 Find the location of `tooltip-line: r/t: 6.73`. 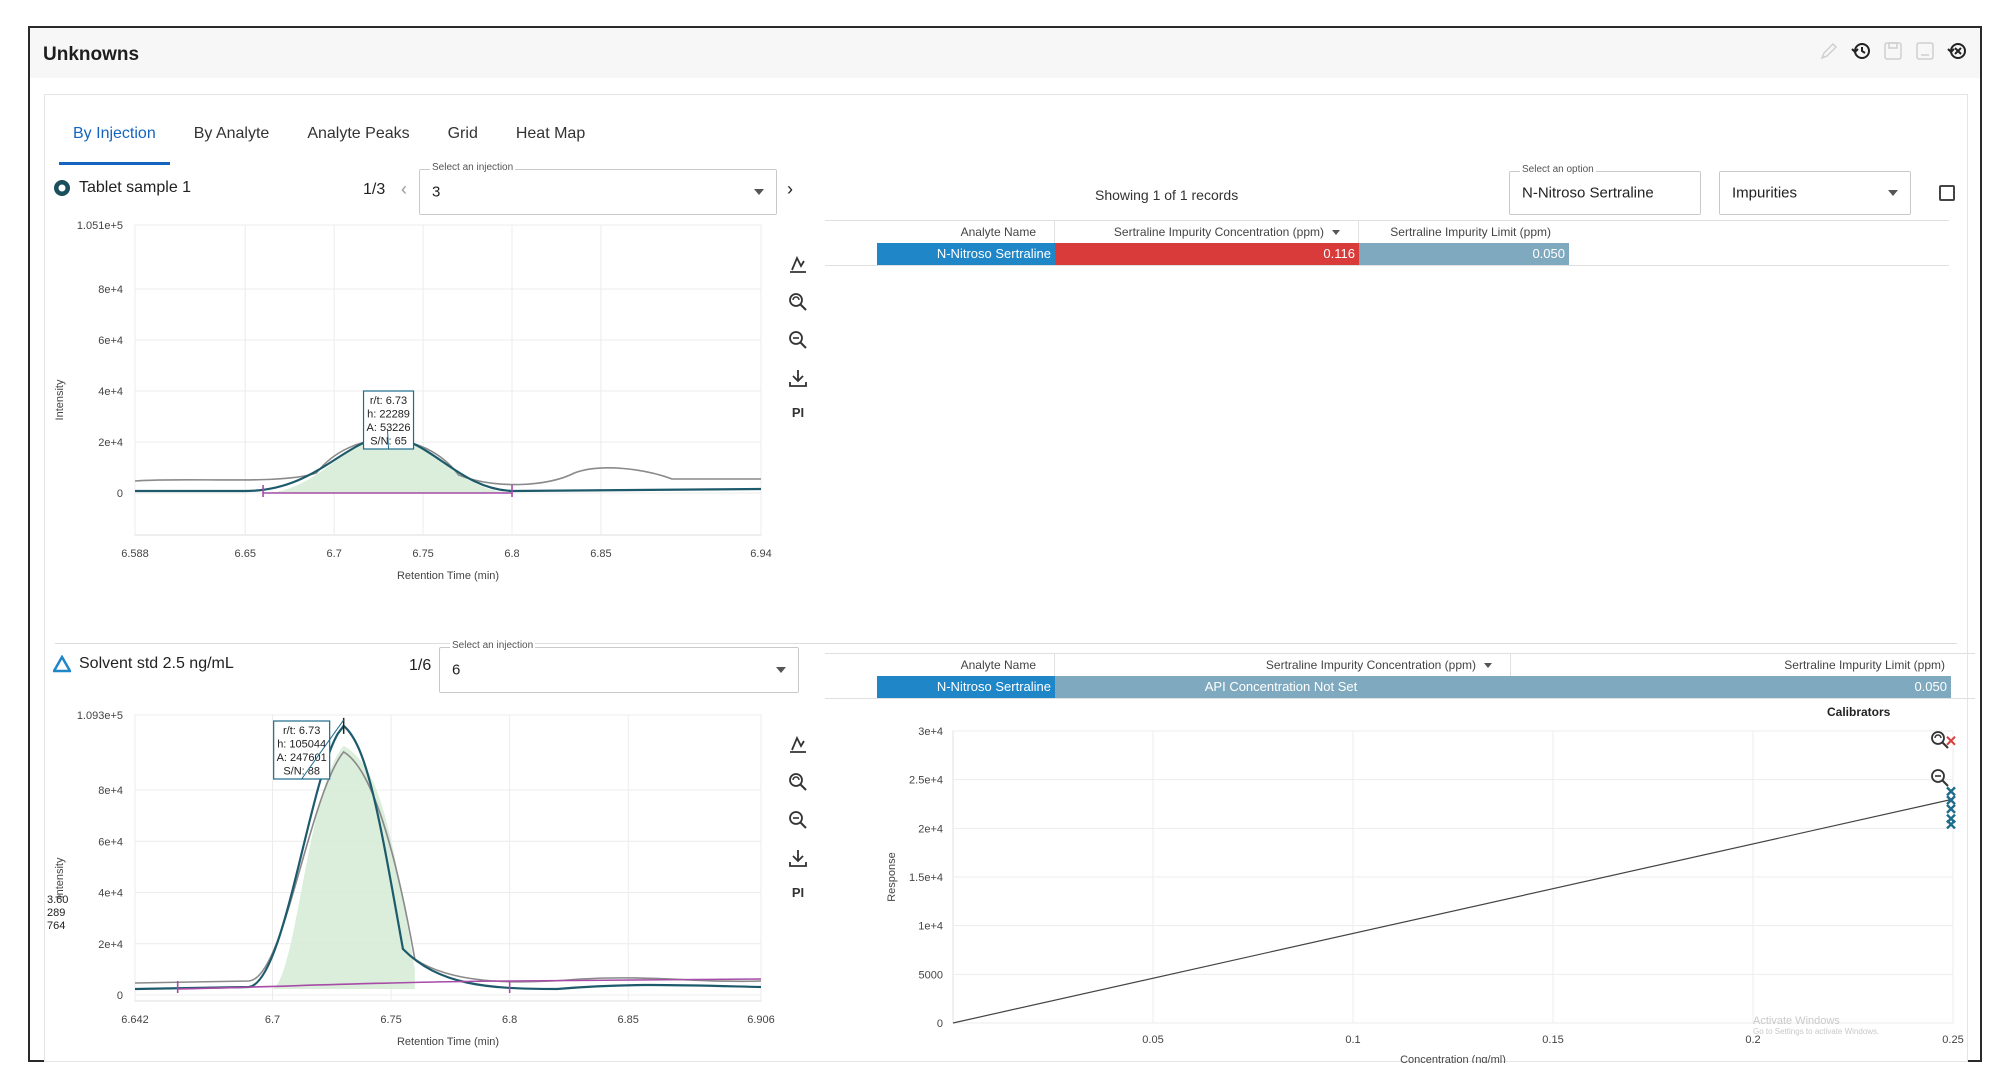

tooltip-line: r/t: 6.73 is located at coordinates (301, 731).